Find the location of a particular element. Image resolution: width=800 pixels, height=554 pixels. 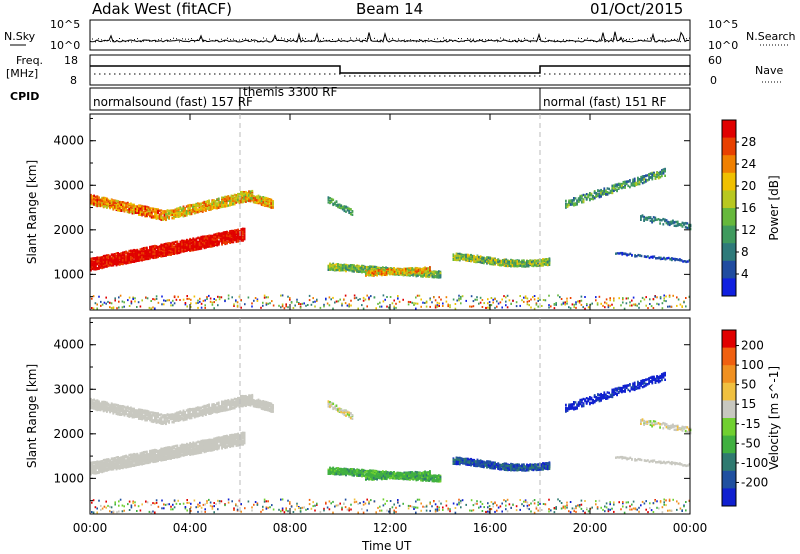

cpid-mode-label: normalsound (fast) 157 RF is located at coordinates (173, 102).